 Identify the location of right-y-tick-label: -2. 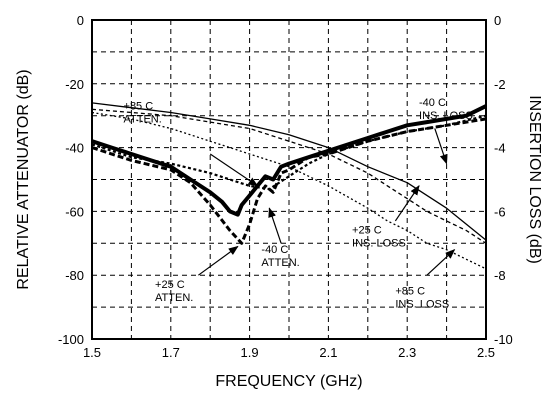
(500, 84).